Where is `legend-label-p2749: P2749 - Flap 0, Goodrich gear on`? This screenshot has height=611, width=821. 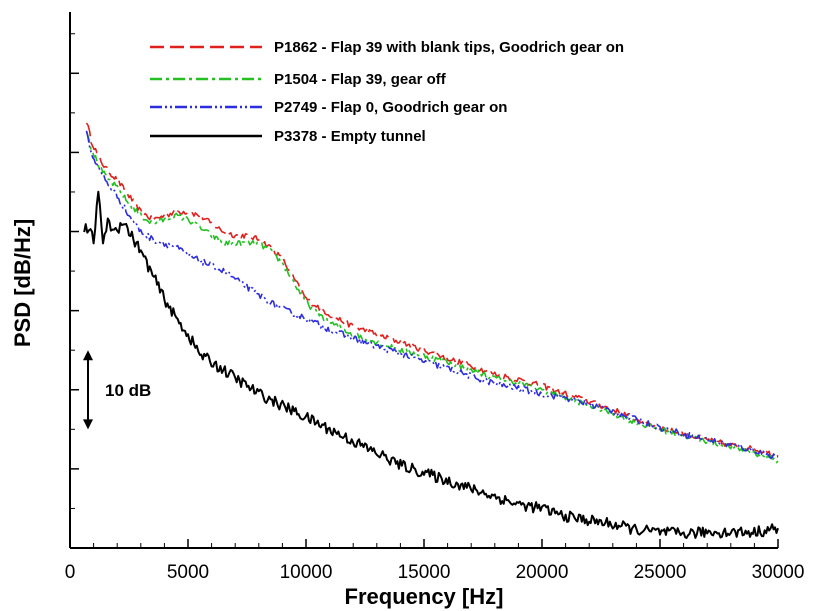 legend-label-p2749: P2749 - Flap 0, Goodrich gear on is located at coordinates (390, 107).